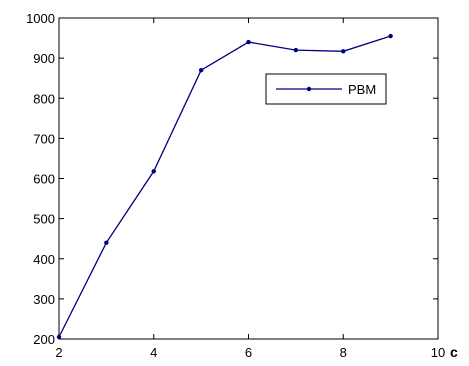  I want to click on legend-marker, so click(309, 89).